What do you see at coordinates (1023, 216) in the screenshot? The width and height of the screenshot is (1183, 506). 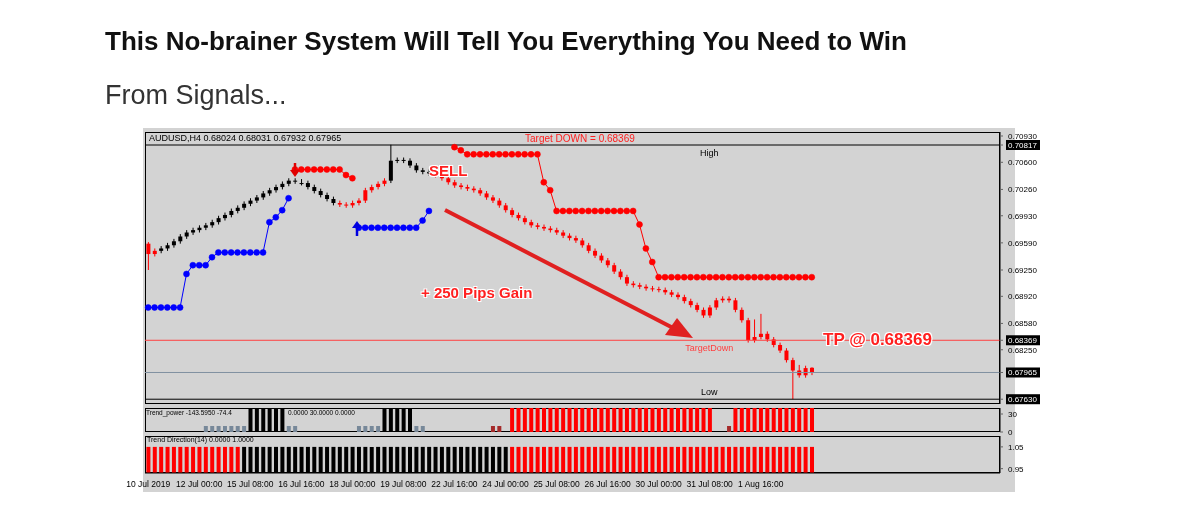 I see `y-tick-label: 0.69930` at bounding box center [1023, 216].